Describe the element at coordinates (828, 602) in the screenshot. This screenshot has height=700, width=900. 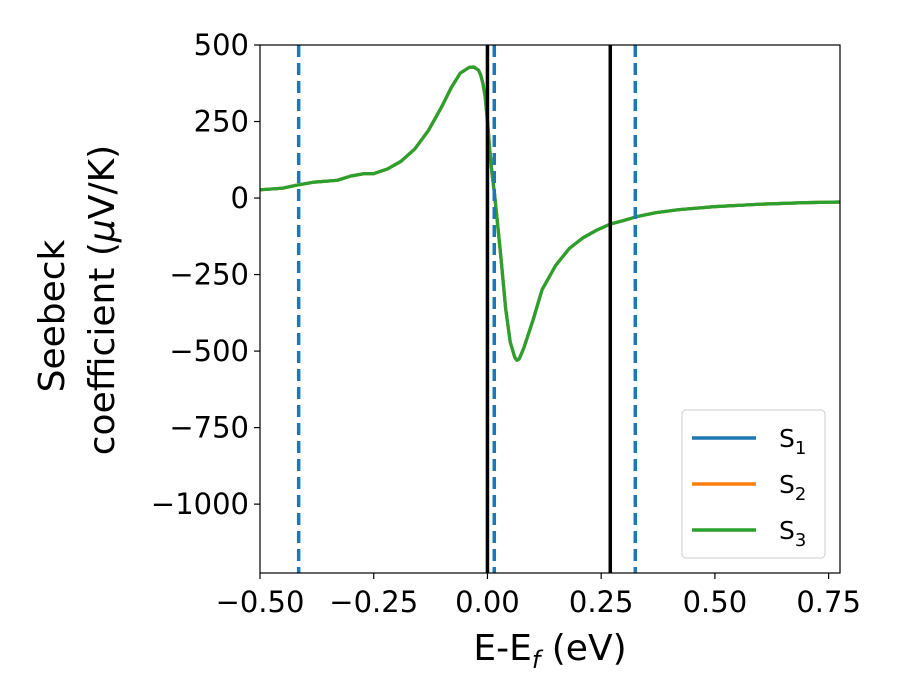
I see `x-tick-label: 0.75` at that location.